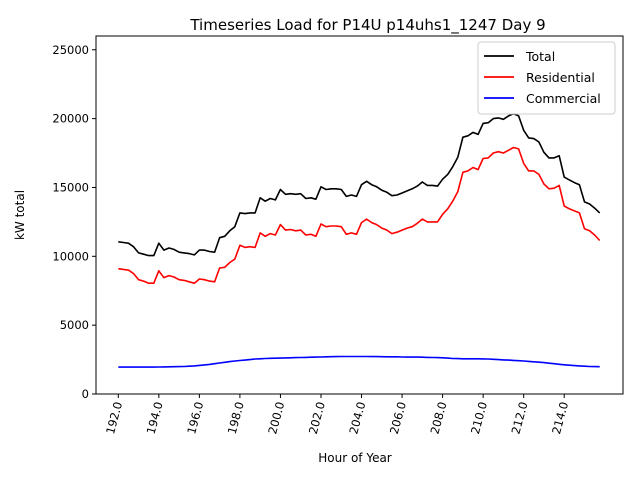 The height and width of the screenshot is (480, 640). What do you see at coordinates (74, 325) in the screenshot?
I see `y-tick-label: 5000` at bounding box center [74, 325].